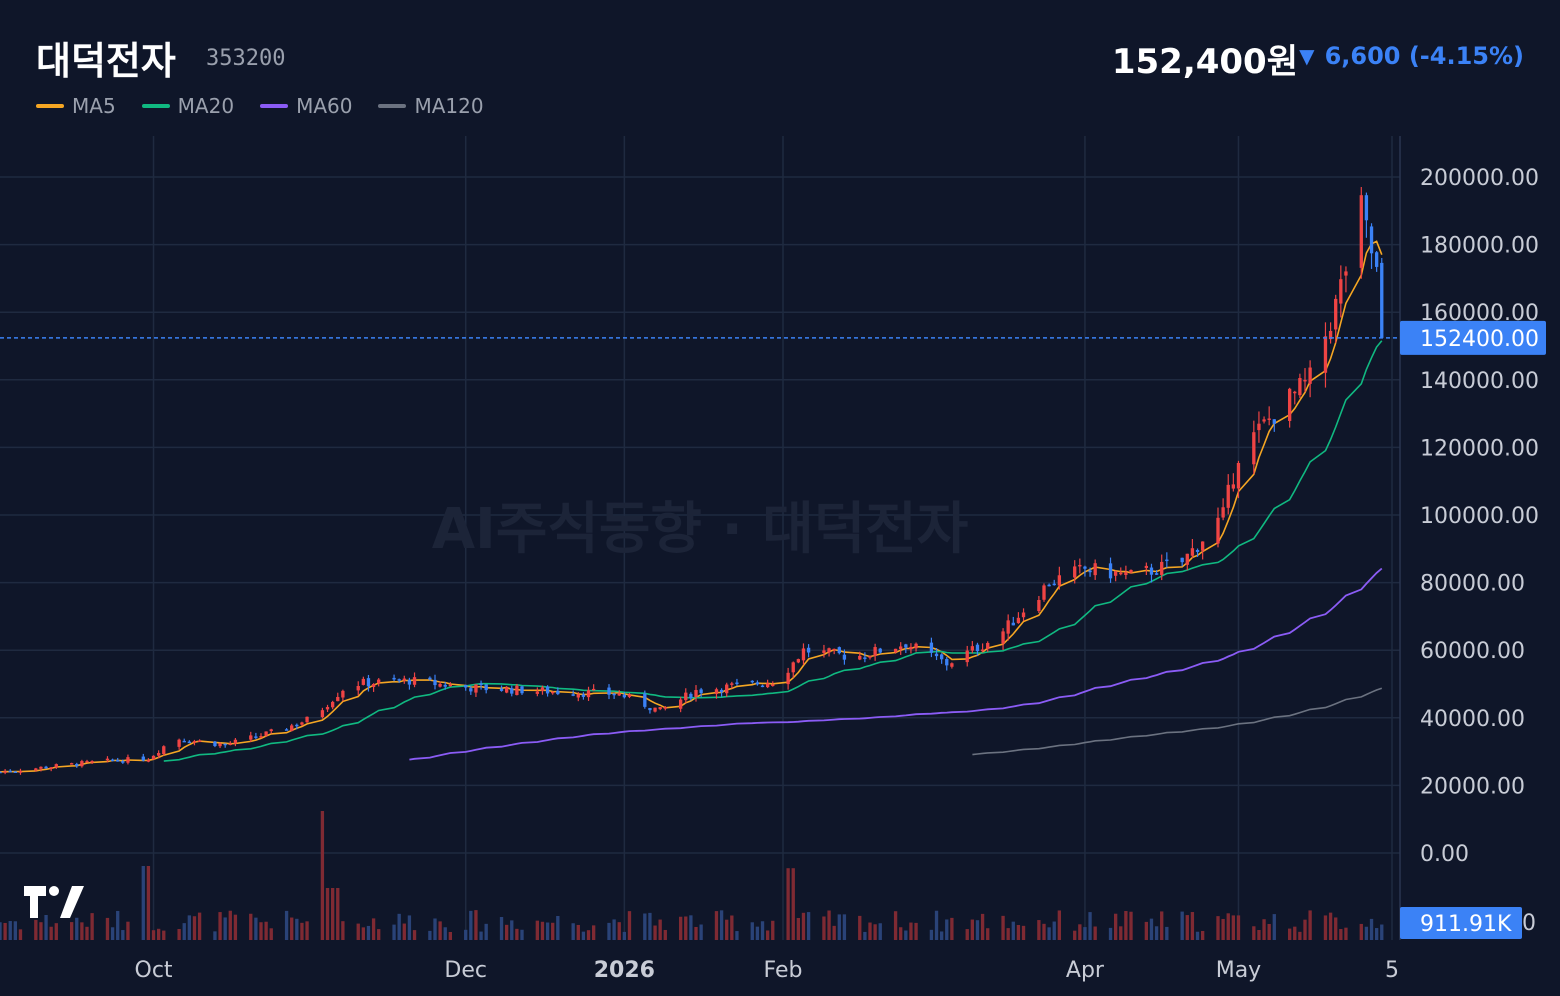 The height and width of the screenshot is (996, 1560). I want to click on legend-ma20: MA20, so click(187, 106).